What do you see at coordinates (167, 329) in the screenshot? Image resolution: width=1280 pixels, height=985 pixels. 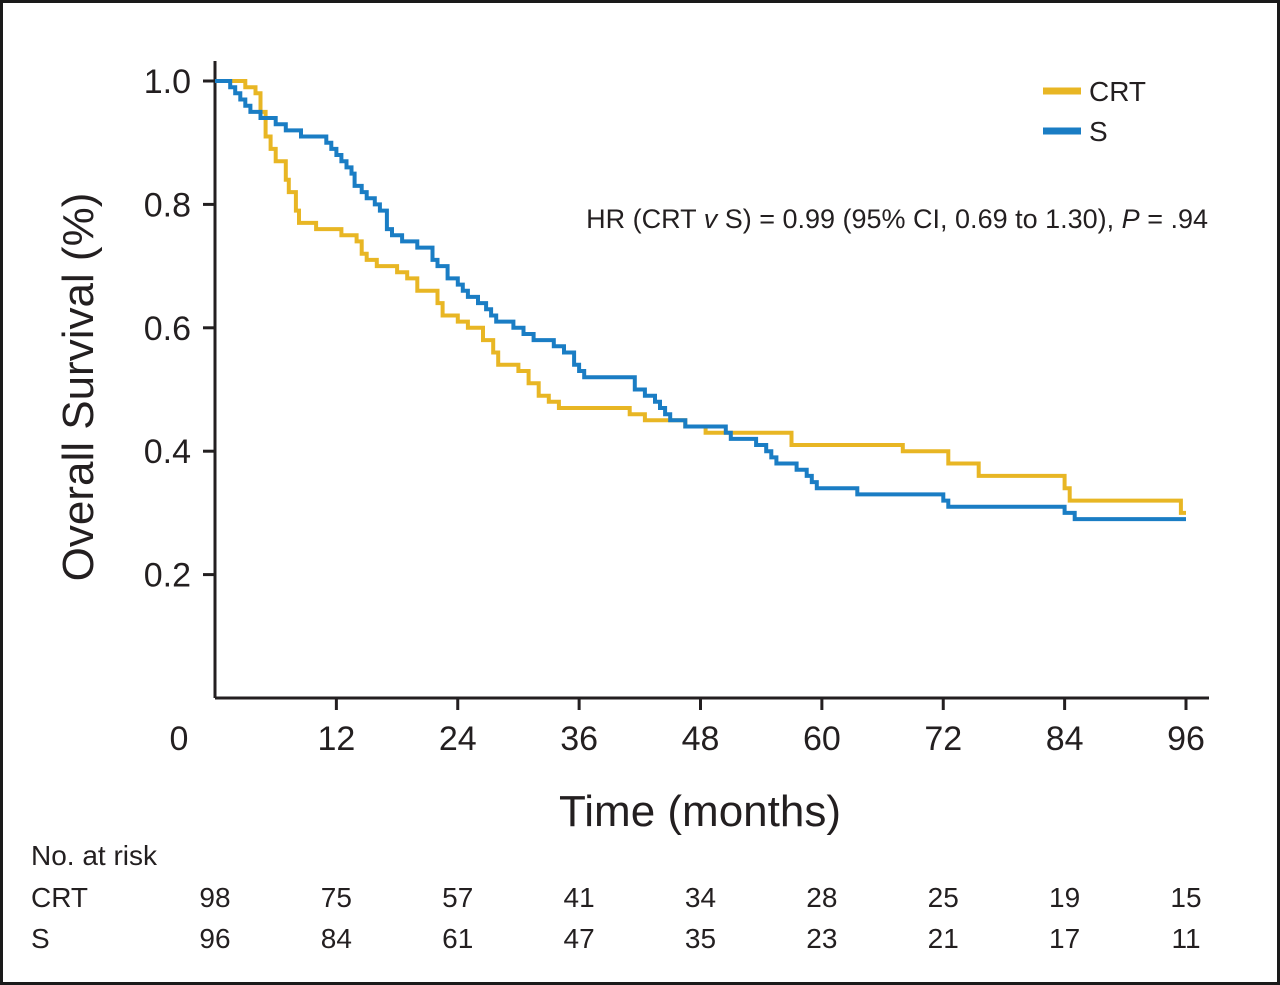 I see `y-tick-label: 0.6` at bounding box center [167, 329].